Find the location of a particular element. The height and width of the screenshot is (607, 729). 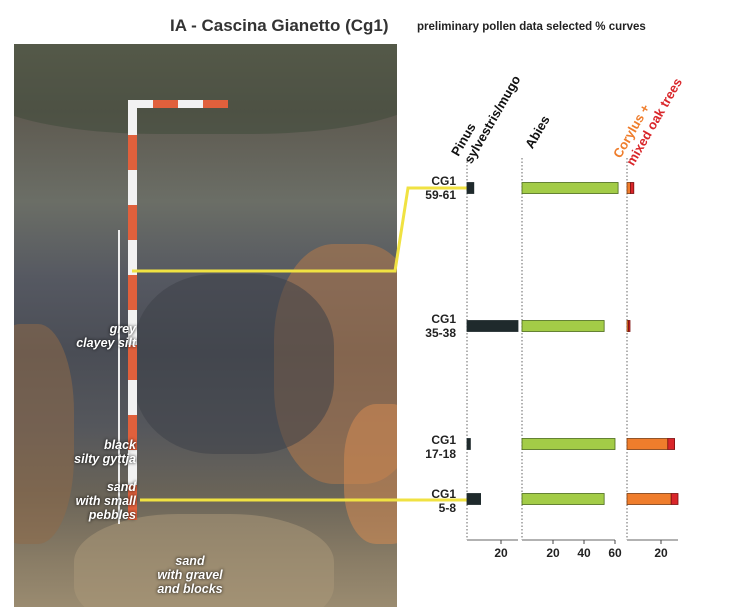

measuring-stick-top is located at coordinates (178, 104).